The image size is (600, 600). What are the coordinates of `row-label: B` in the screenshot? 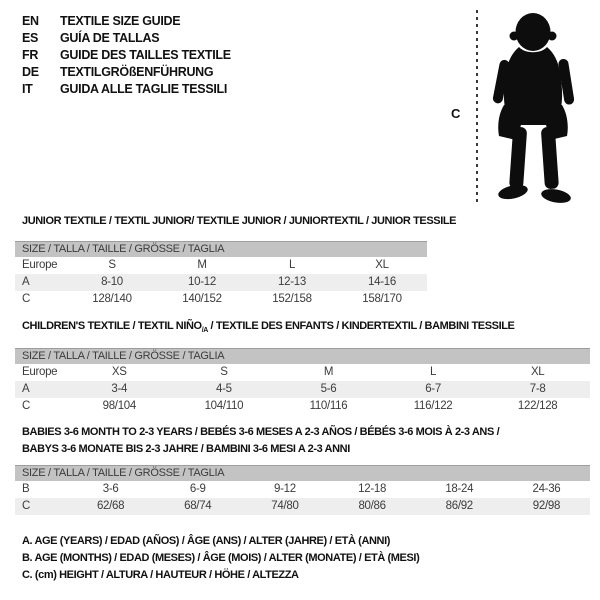 It's located at (26, 489).